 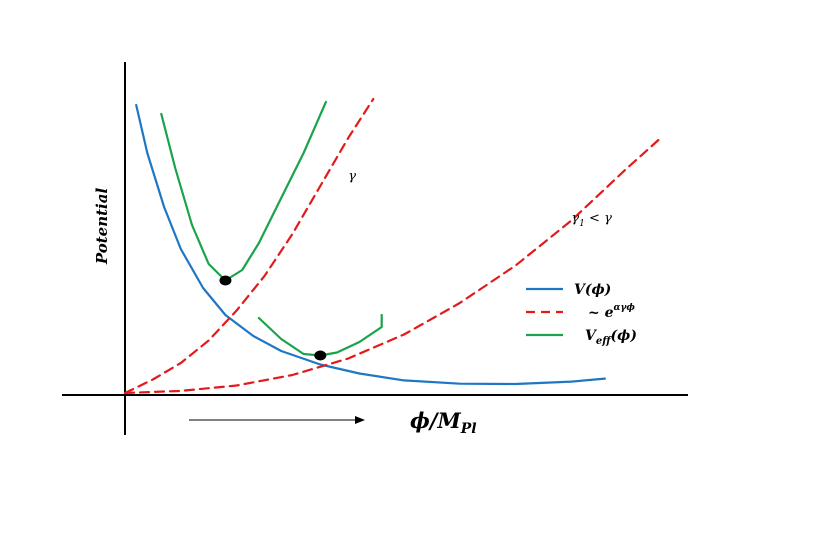 I want to click on legend-label-main: V(ϕ), so click(x=592, y=290).